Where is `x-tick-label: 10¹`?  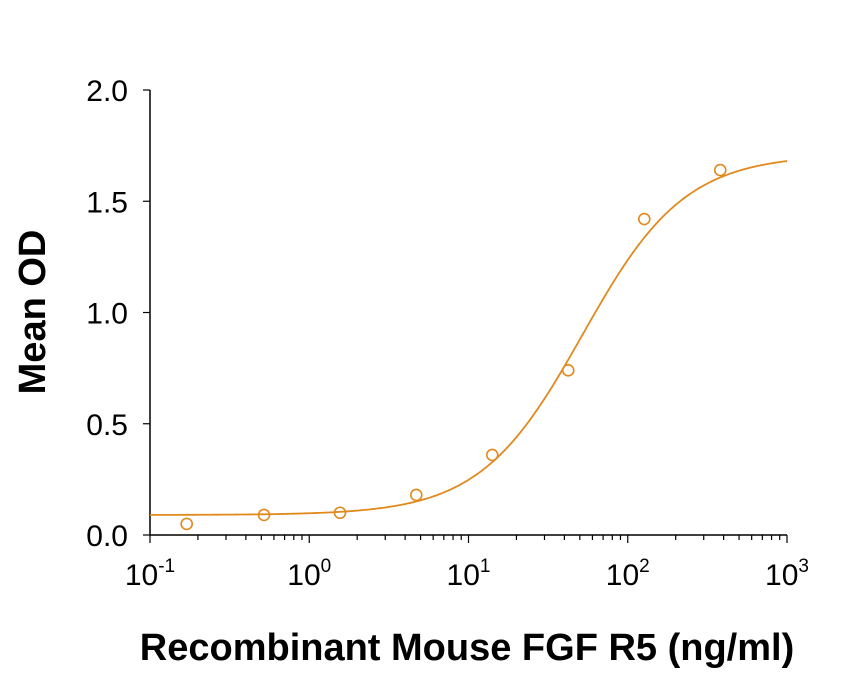 x-tick-label: 10¹ is located at coordinates (469, 574).